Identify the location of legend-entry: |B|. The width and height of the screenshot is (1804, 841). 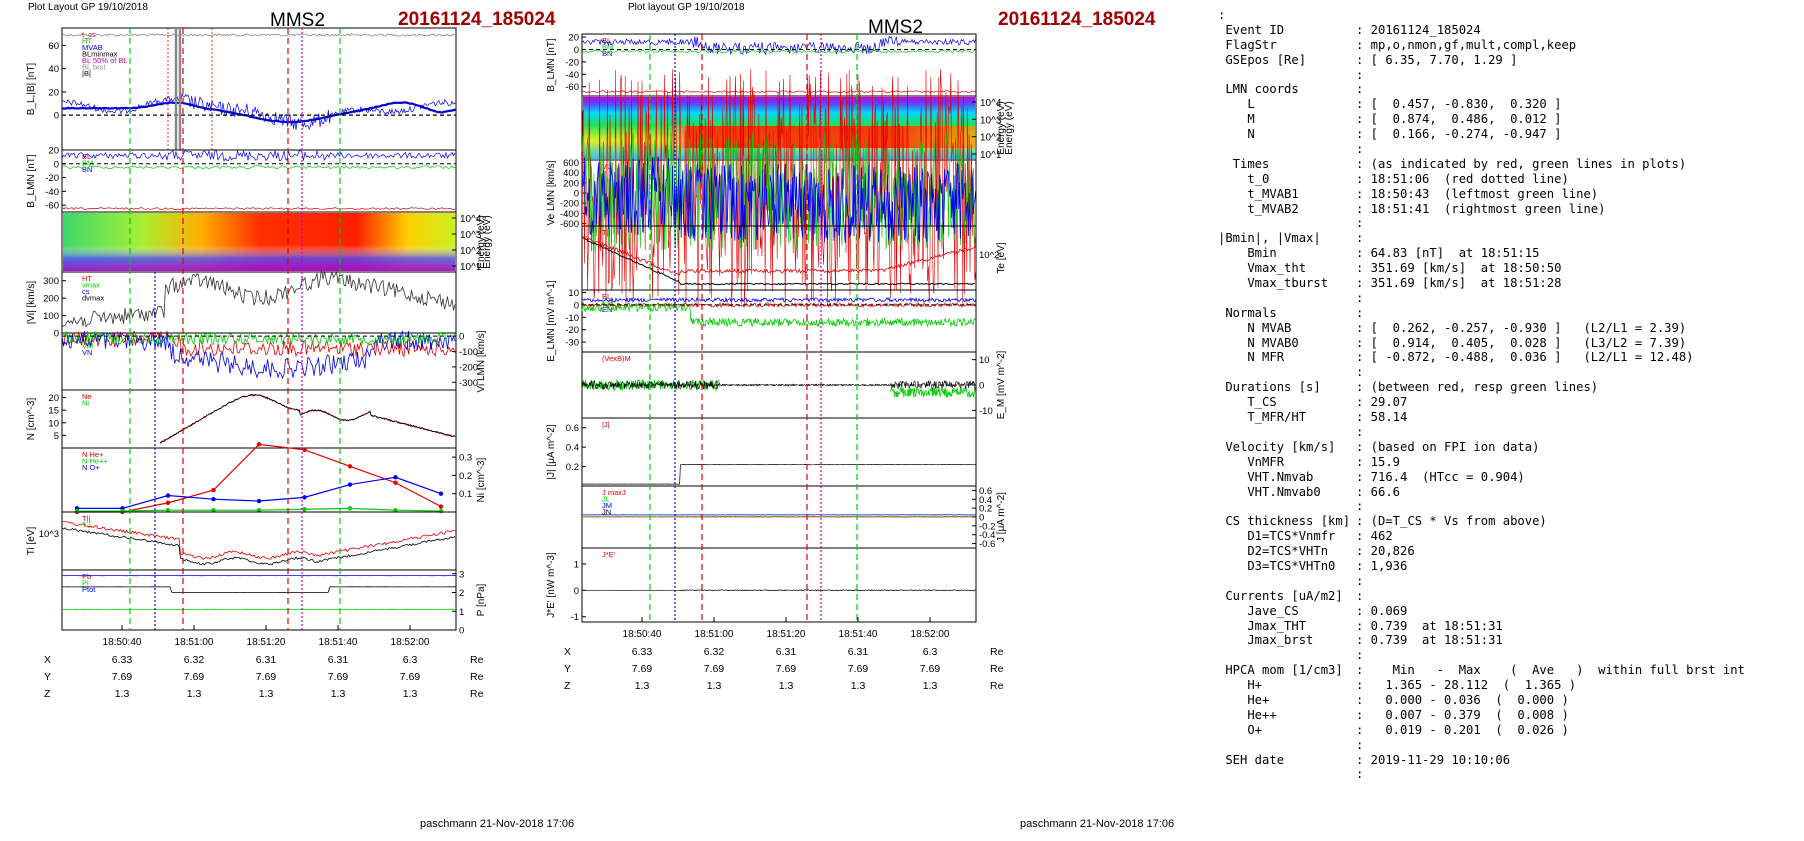
(86, 73).